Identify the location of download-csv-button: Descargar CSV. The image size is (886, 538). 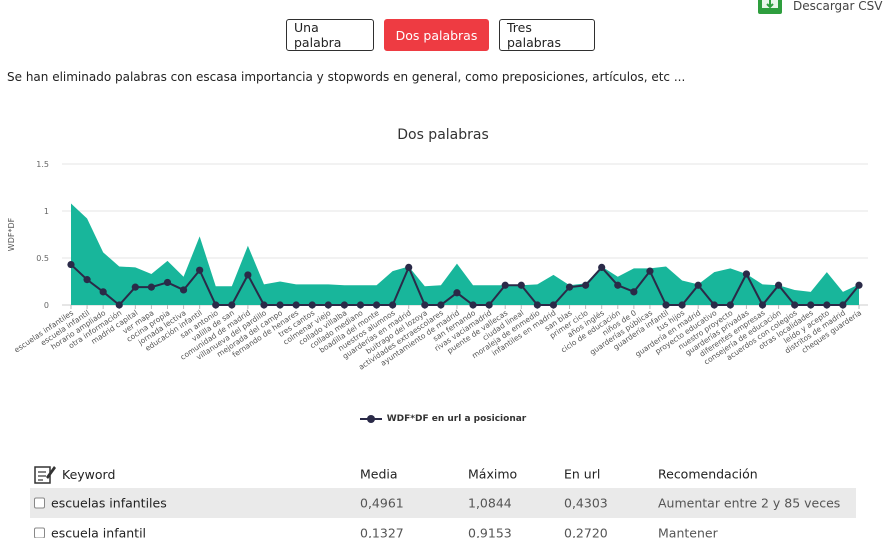
(818, 8).